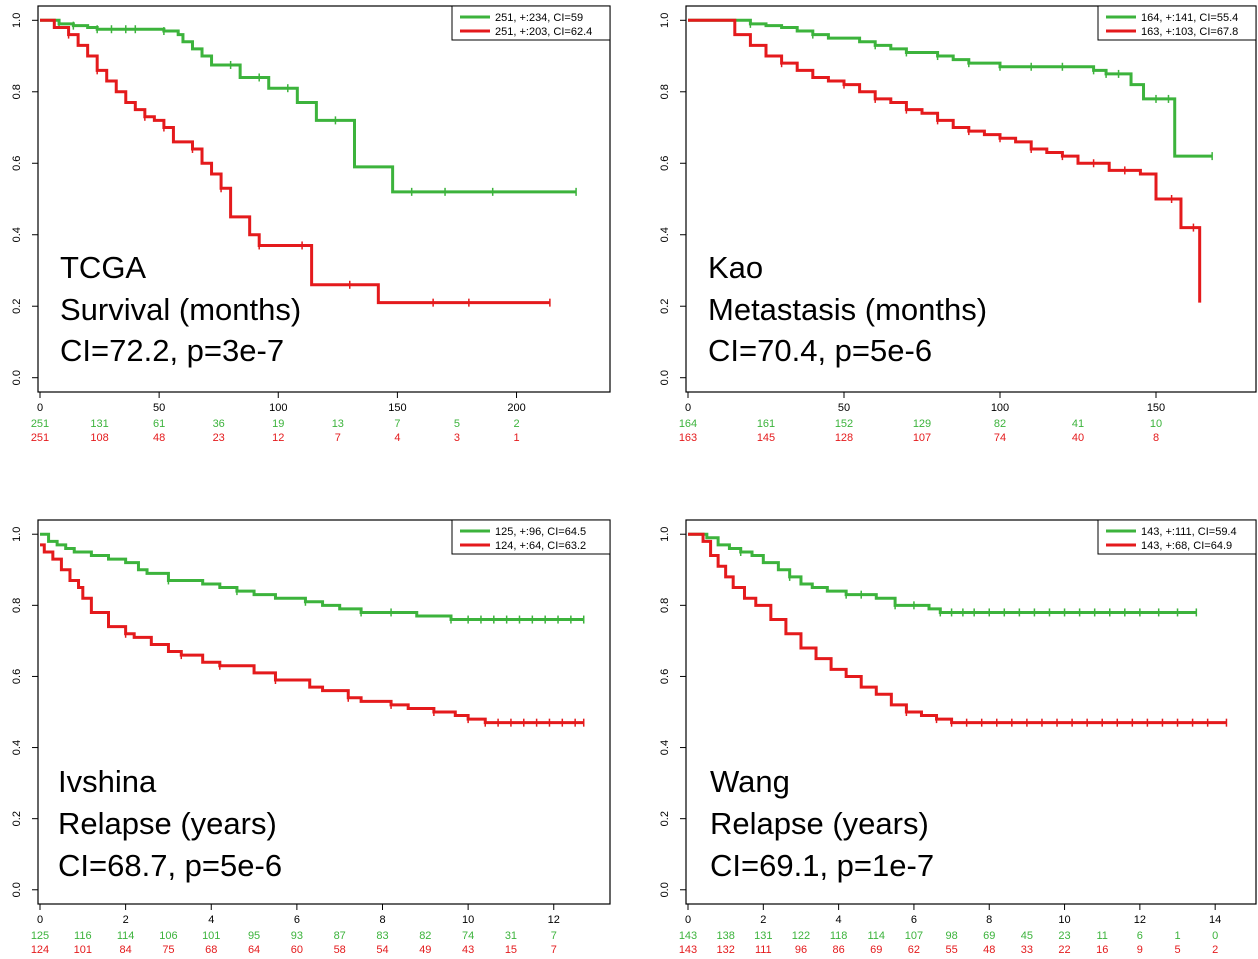 The height and width of the screenshot is (959, 1258). Describe the element at coordinates (665, 534) in the screenshot. I see `y-tick-label: 1.0` at that location.